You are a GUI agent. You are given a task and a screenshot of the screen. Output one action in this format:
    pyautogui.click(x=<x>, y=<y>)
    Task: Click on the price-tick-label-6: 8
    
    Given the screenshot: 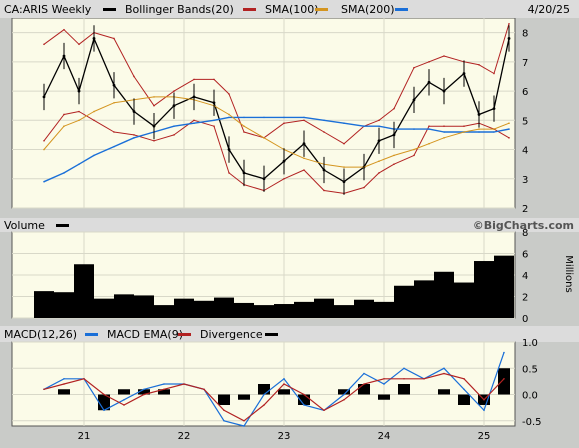 What is the action you would take?
    pyautogui.click(x=525, y=34)
    